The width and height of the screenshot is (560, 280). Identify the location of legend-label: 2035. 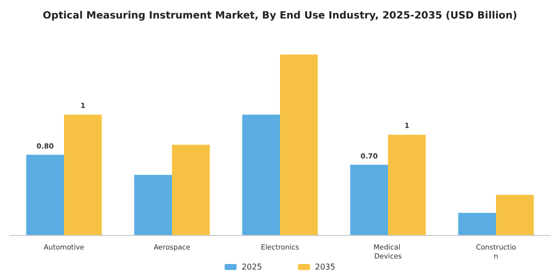
(325, 267).